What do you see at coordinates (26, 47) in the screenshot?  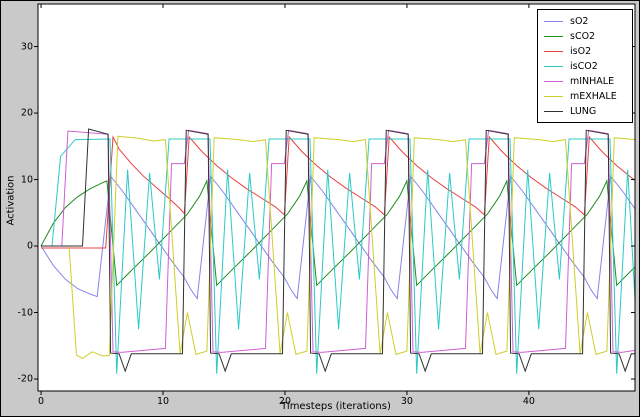 I see `y-tick-label: 30` at bounding box center [26, 47].